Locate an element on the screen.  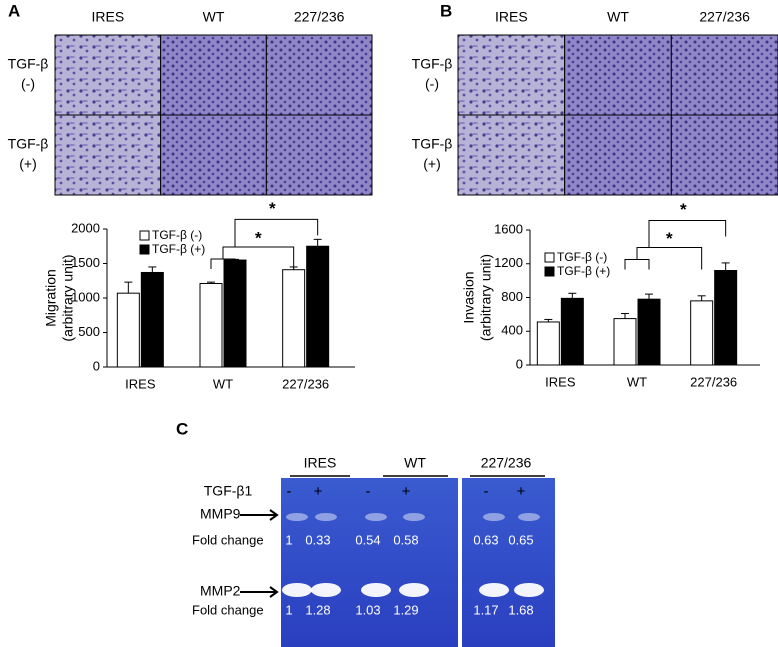
fold-change: 1.29 is located at coordinates (405, 609).